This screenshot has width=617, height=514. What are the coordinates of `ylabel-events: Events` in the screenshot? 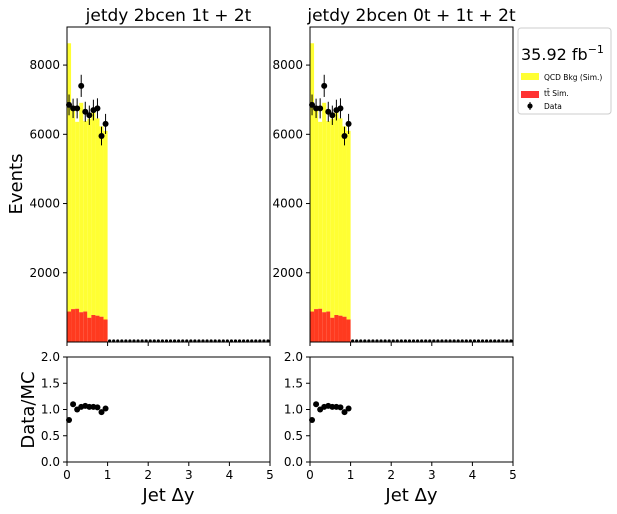 It's located at (16, 184).